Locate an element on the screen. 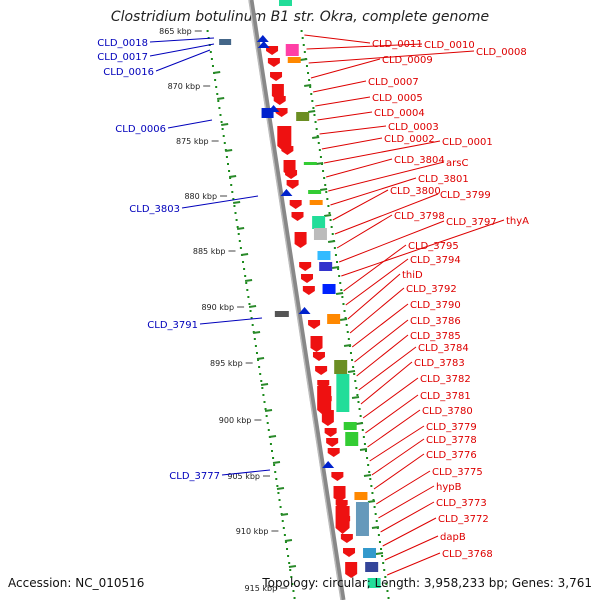 This screenshot has height=600, width=600. gene-label-cld-3773: CLD_3773 is located at coordinates (461, 503).